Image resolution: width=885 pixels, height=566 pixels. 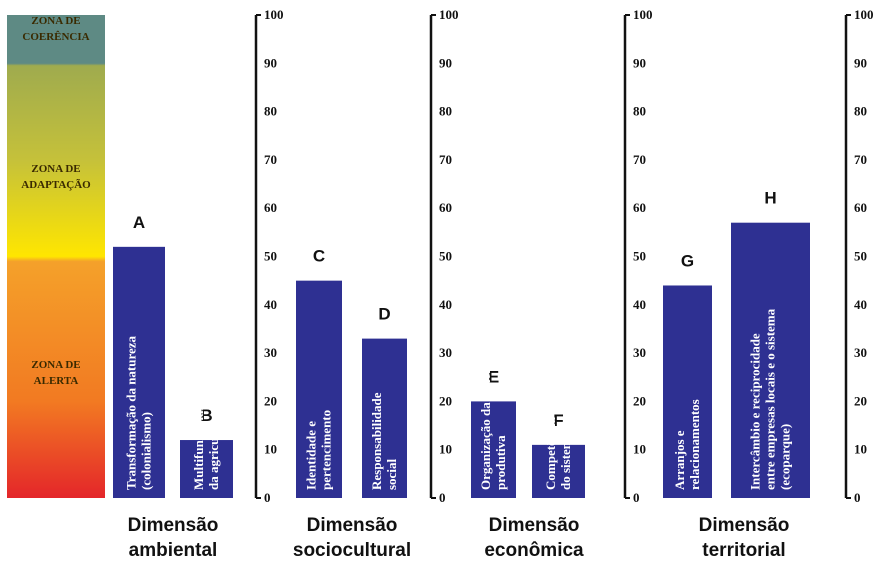 What do you see at coordinates (131, 412) in the screenshot?
I see `bar-text: Transformação da natureza` at bounding box center [131, 412].